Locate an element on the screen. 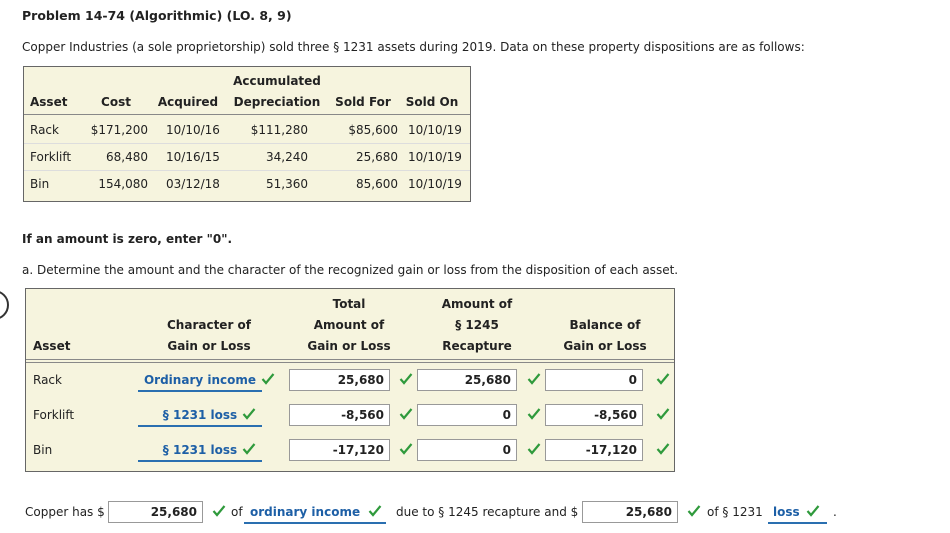 This screenshot has height=533, width=950. table-cell: $85,600 is located at coordinates (373, 130).